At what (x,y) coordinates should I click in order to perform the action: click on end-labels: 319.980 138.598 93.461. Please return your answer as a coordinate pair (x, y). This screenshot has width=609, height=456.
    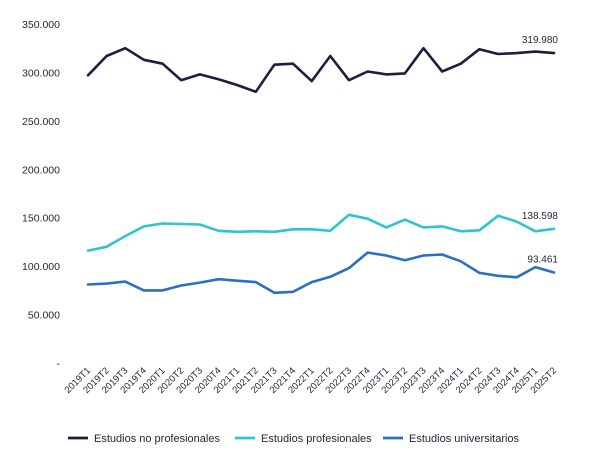
    Looking at the image, I should click on (540, 150).